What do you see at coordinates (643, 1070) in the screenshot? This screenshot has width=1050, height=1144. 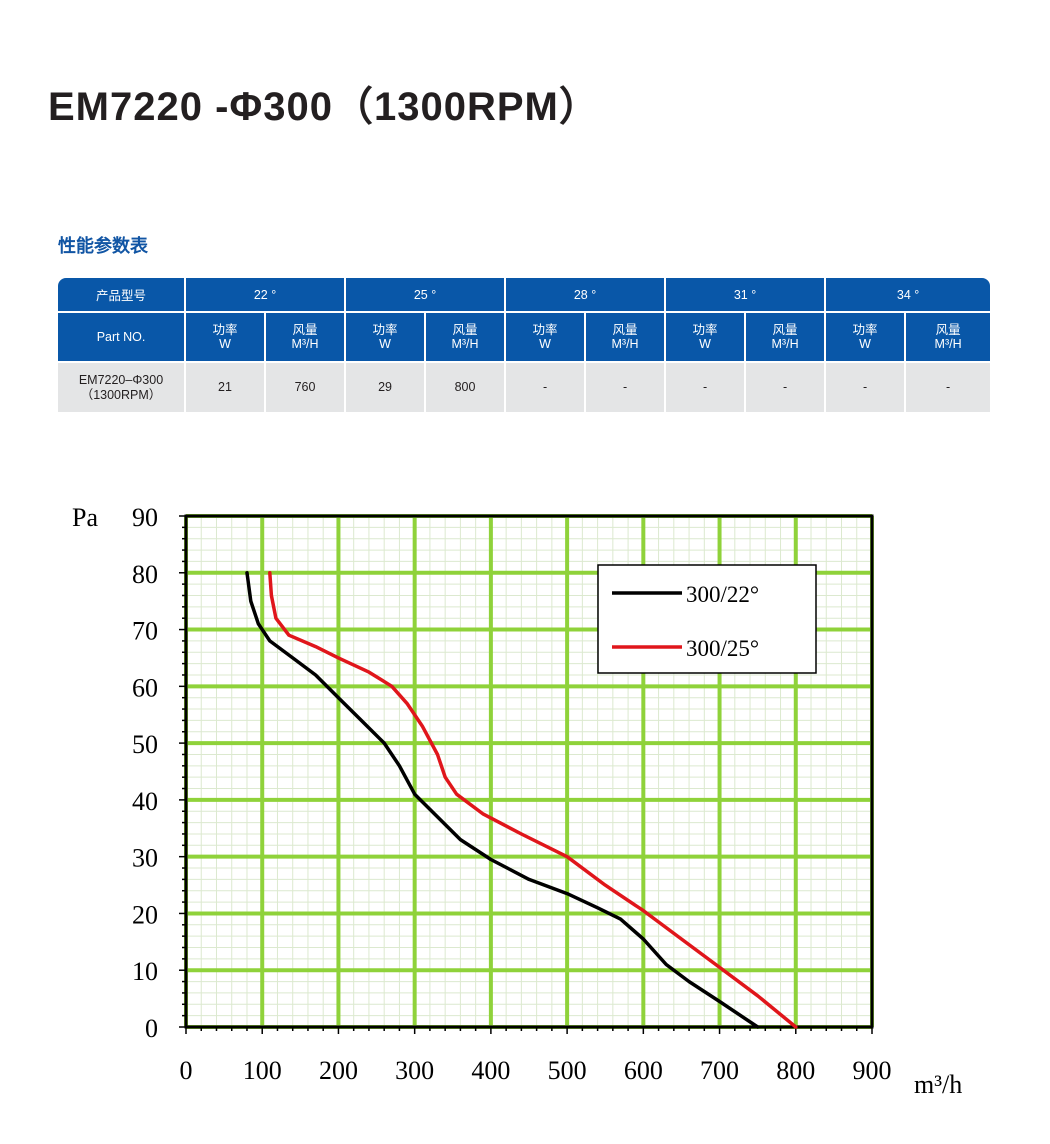 I see `x-tick-label: 600` at bounding box center [643, 1070].